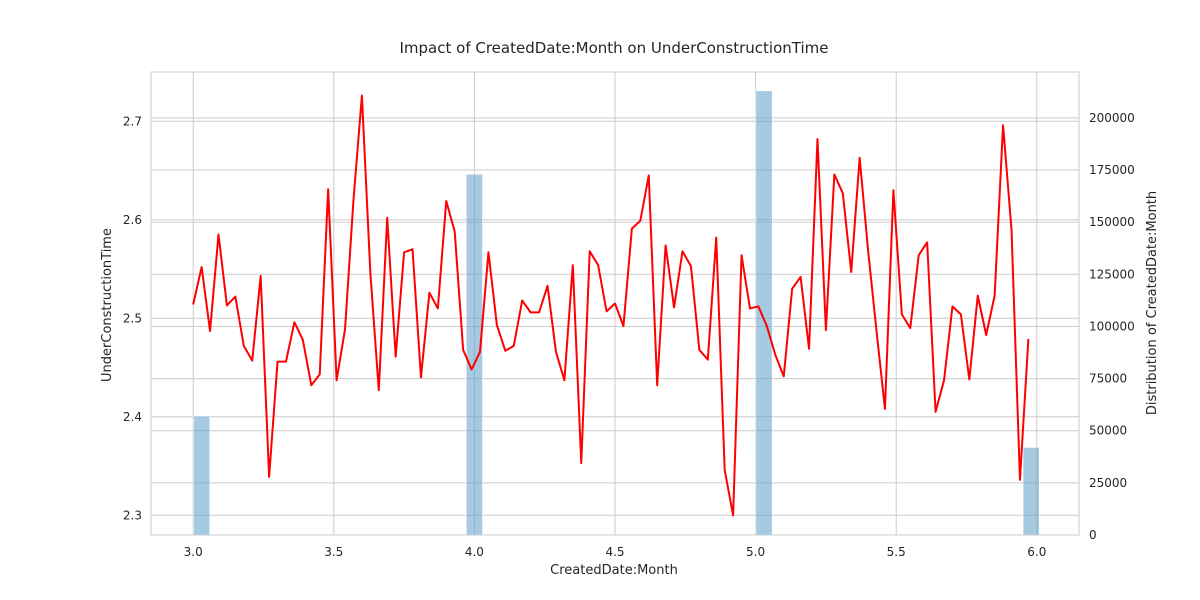 Image resolution: width=1200 pixels, height=600 pixels. I want to click on y2-tick-label: 75000, so click(1108, 379).